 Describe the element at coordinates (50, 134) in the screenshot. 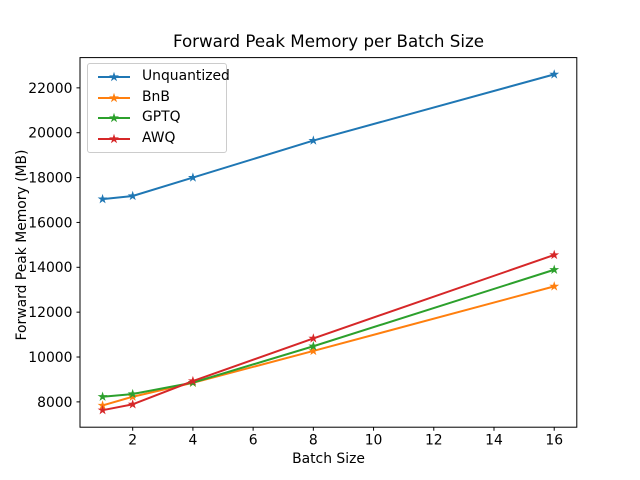

I see `y-tick-label: 20000` at that location.